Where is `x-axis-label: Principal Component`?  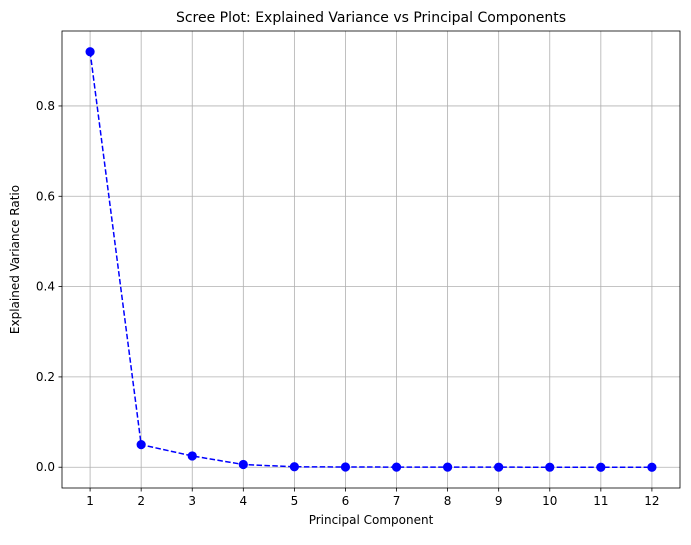 x-axis-label: Principal Component is located at coordinates (371, 520).